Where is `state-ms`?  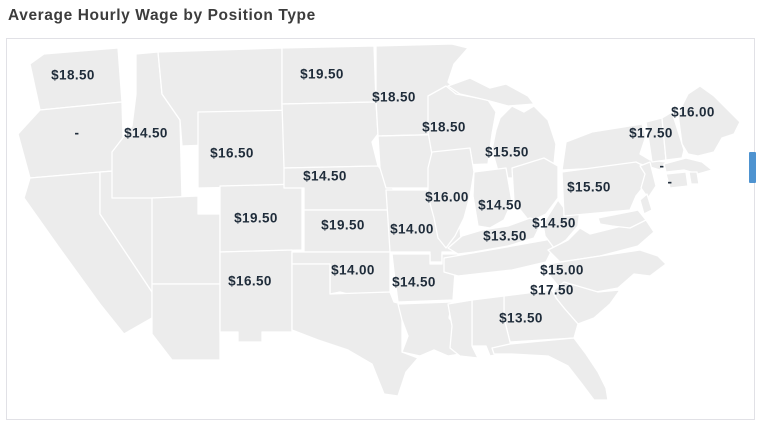
state-ms is located at coordinates (463, 329).